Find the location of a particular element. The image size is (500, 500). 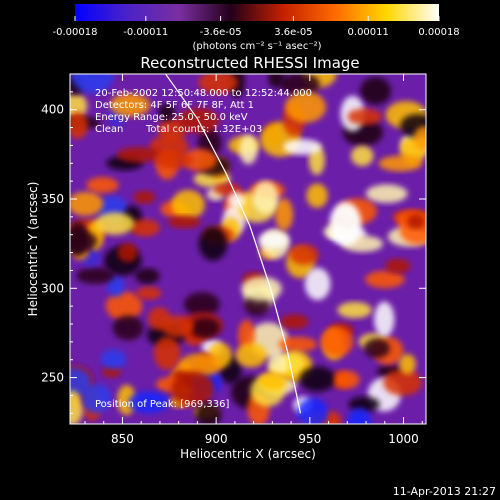

annotation-time-range: 20-Feb-2002 12:50:48.000 to 12:52:44.000 is located at coordinates (203, 93).